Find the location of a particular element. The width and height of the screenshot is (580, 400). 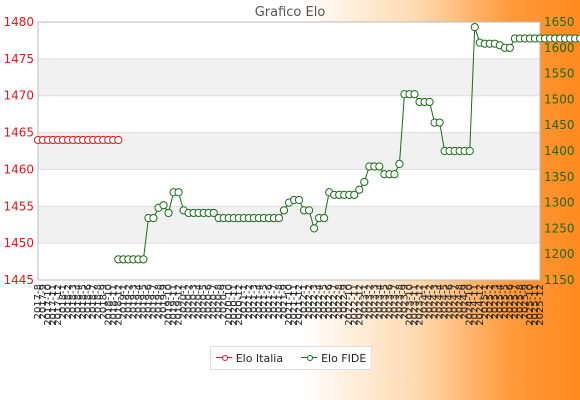

x-tick-label: 2020-8 is located at coordinates (219, 301).